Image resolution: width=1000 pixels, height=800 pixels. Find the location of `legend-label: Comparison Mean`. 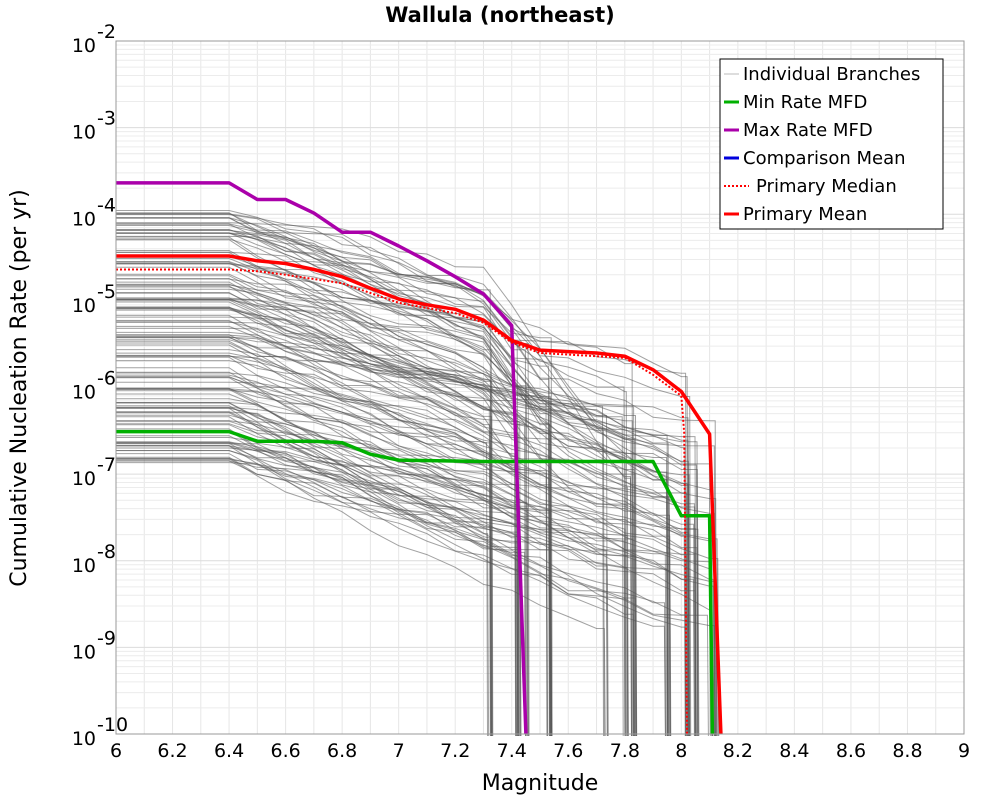

legend-label: Comparison Mean is located at coordinates (824, 158).